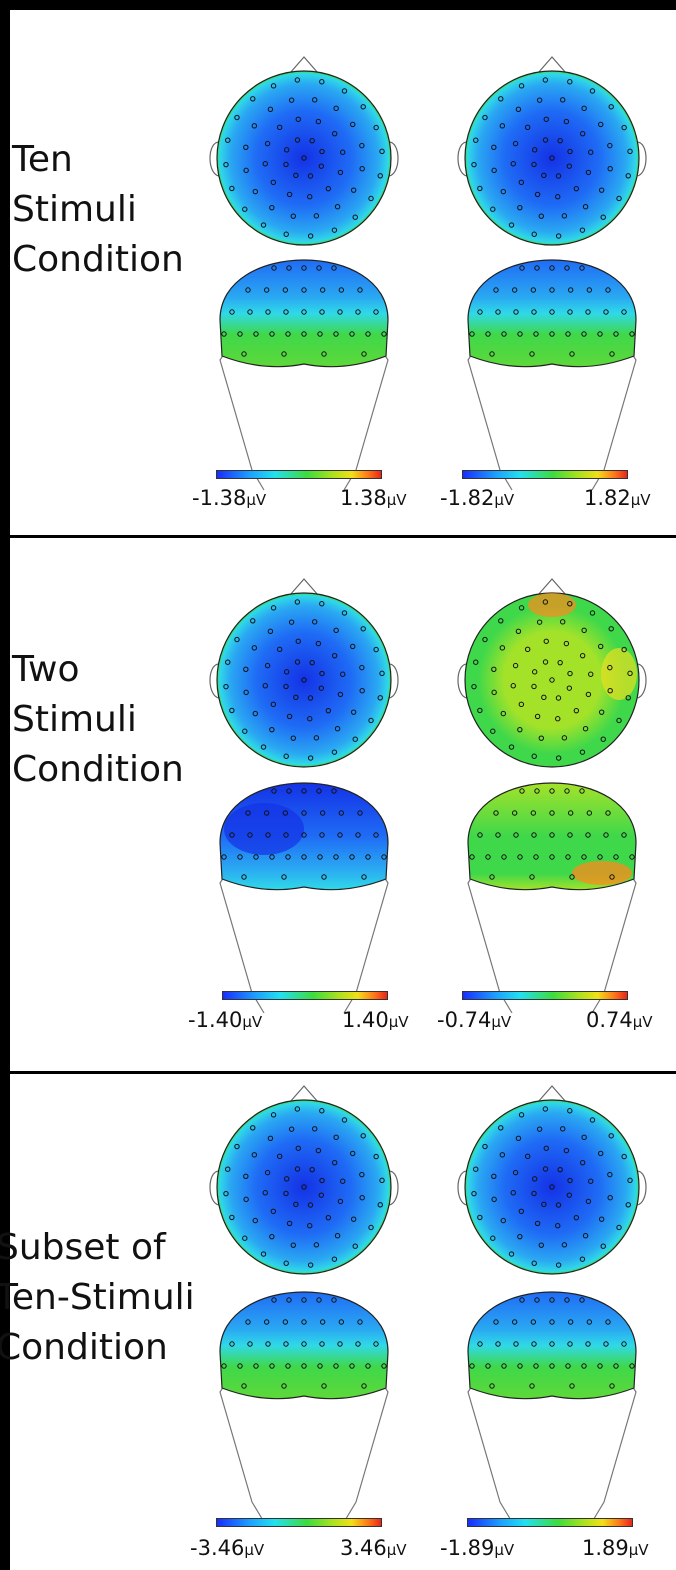  I want to click on colorbar-min-label: -0.74μV, so click(474, 1020).